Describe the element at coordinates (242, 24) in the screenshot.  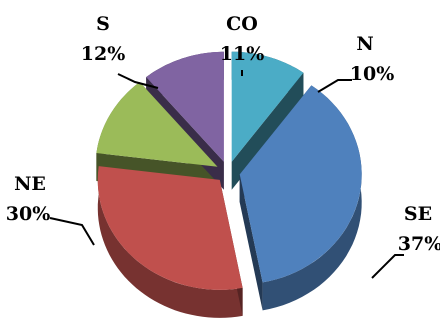
I see `slice-label-co: CO` at that location.